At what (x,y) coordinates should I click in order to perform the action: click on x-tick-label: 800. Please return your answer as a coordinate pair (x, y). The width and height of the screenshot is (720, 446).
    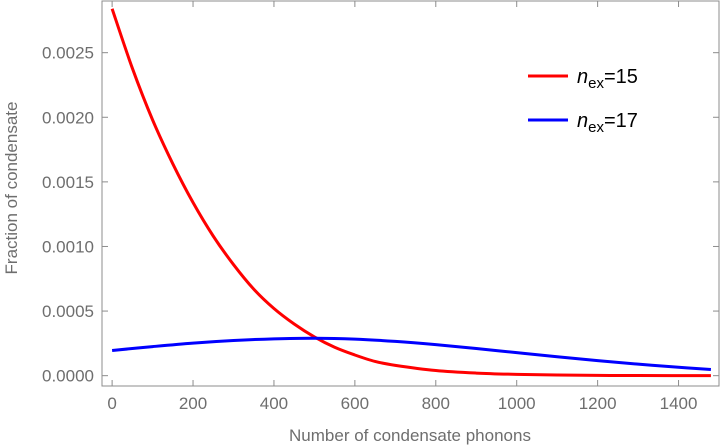
    Looking at the image, I should click on (436, 403).